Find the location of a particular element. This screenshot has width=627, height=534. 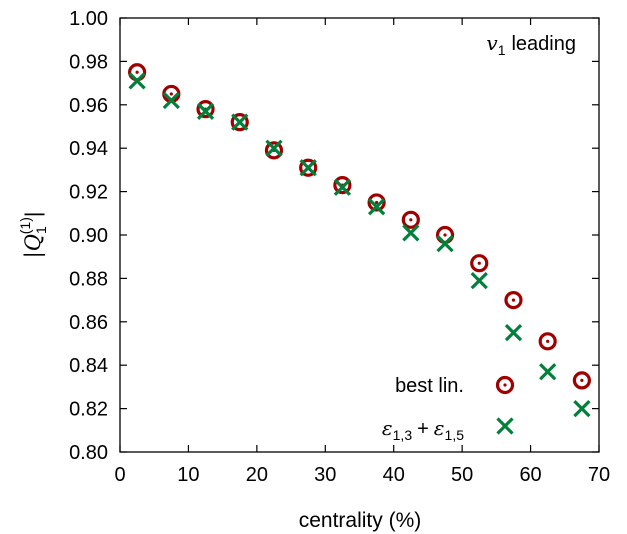

x-axis-label: centrality (%) is located at coordinates (360, 520).